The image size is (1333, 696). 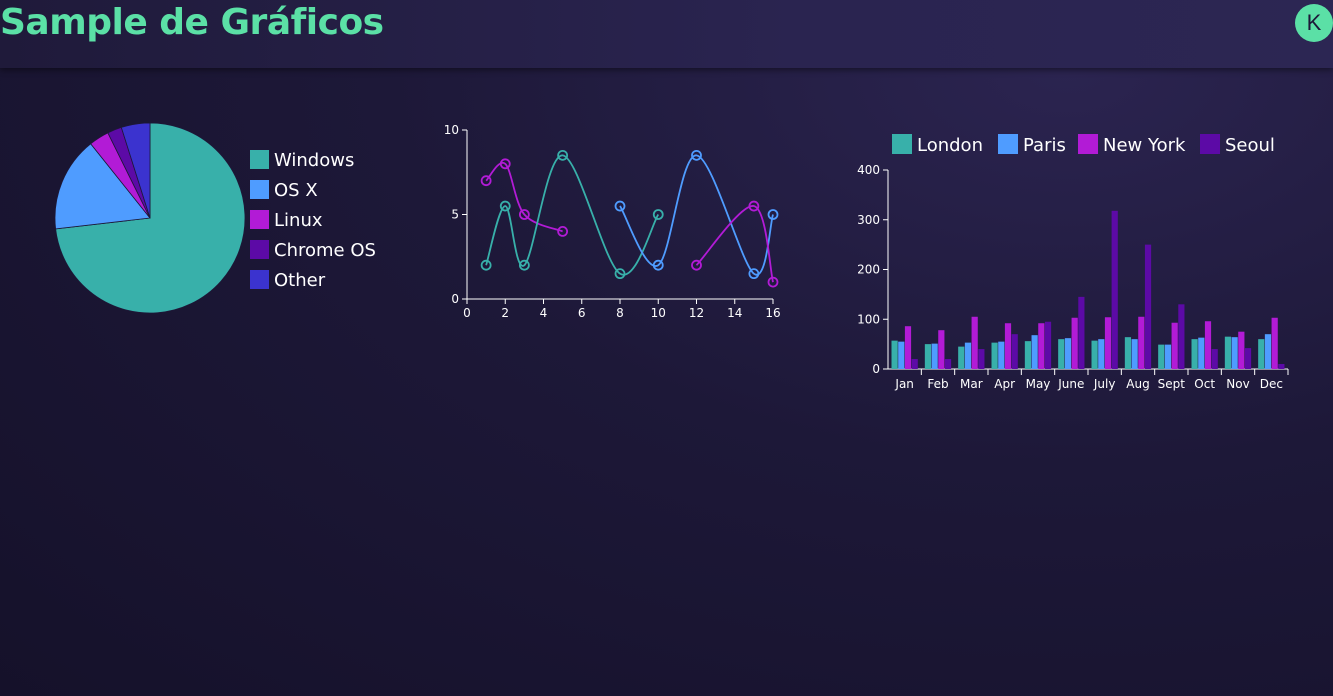 What do you see at coordinates (1104, 384) in the screenshot?
I see `x-tick-label-july: July` at bounding box center [1104, 384].